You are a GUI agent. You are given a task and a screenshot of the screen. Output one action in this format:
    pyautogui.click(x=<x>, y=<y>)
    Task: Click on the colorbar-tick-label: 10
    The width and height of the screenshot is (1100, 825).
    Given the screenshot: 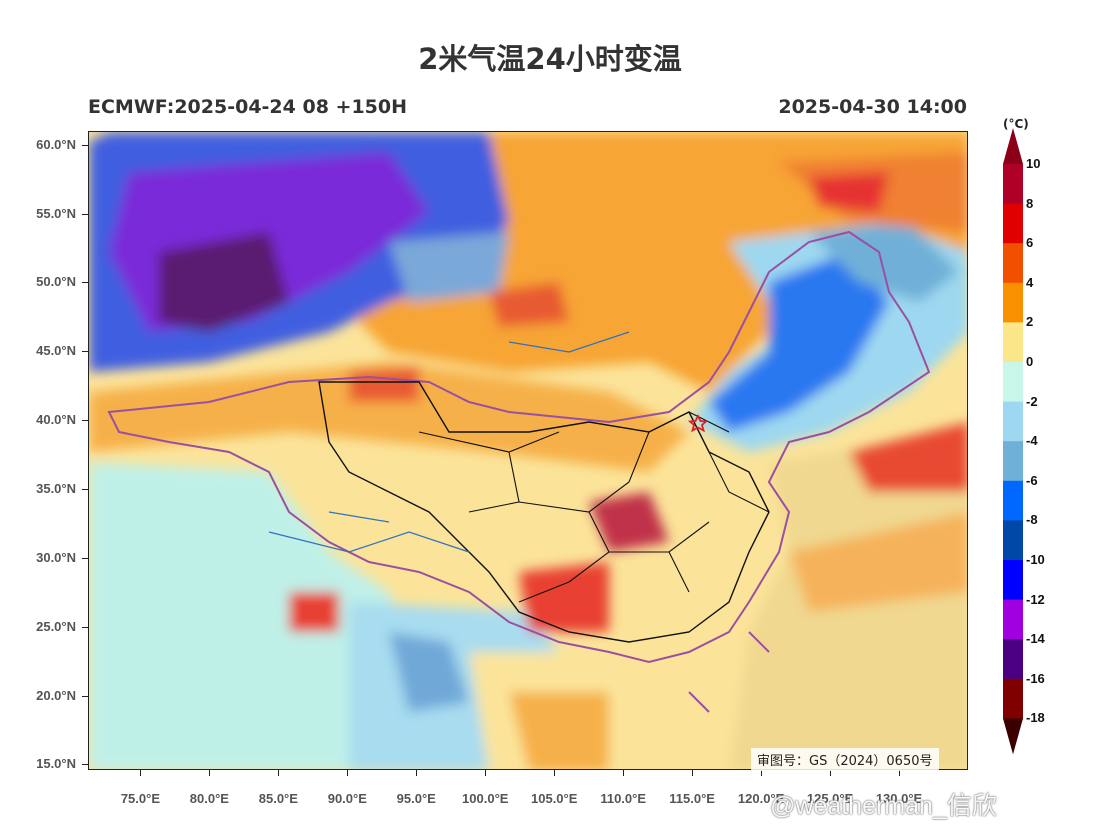 What is the action you would take?
    pyautogui.click(x=1033, y=163)
    